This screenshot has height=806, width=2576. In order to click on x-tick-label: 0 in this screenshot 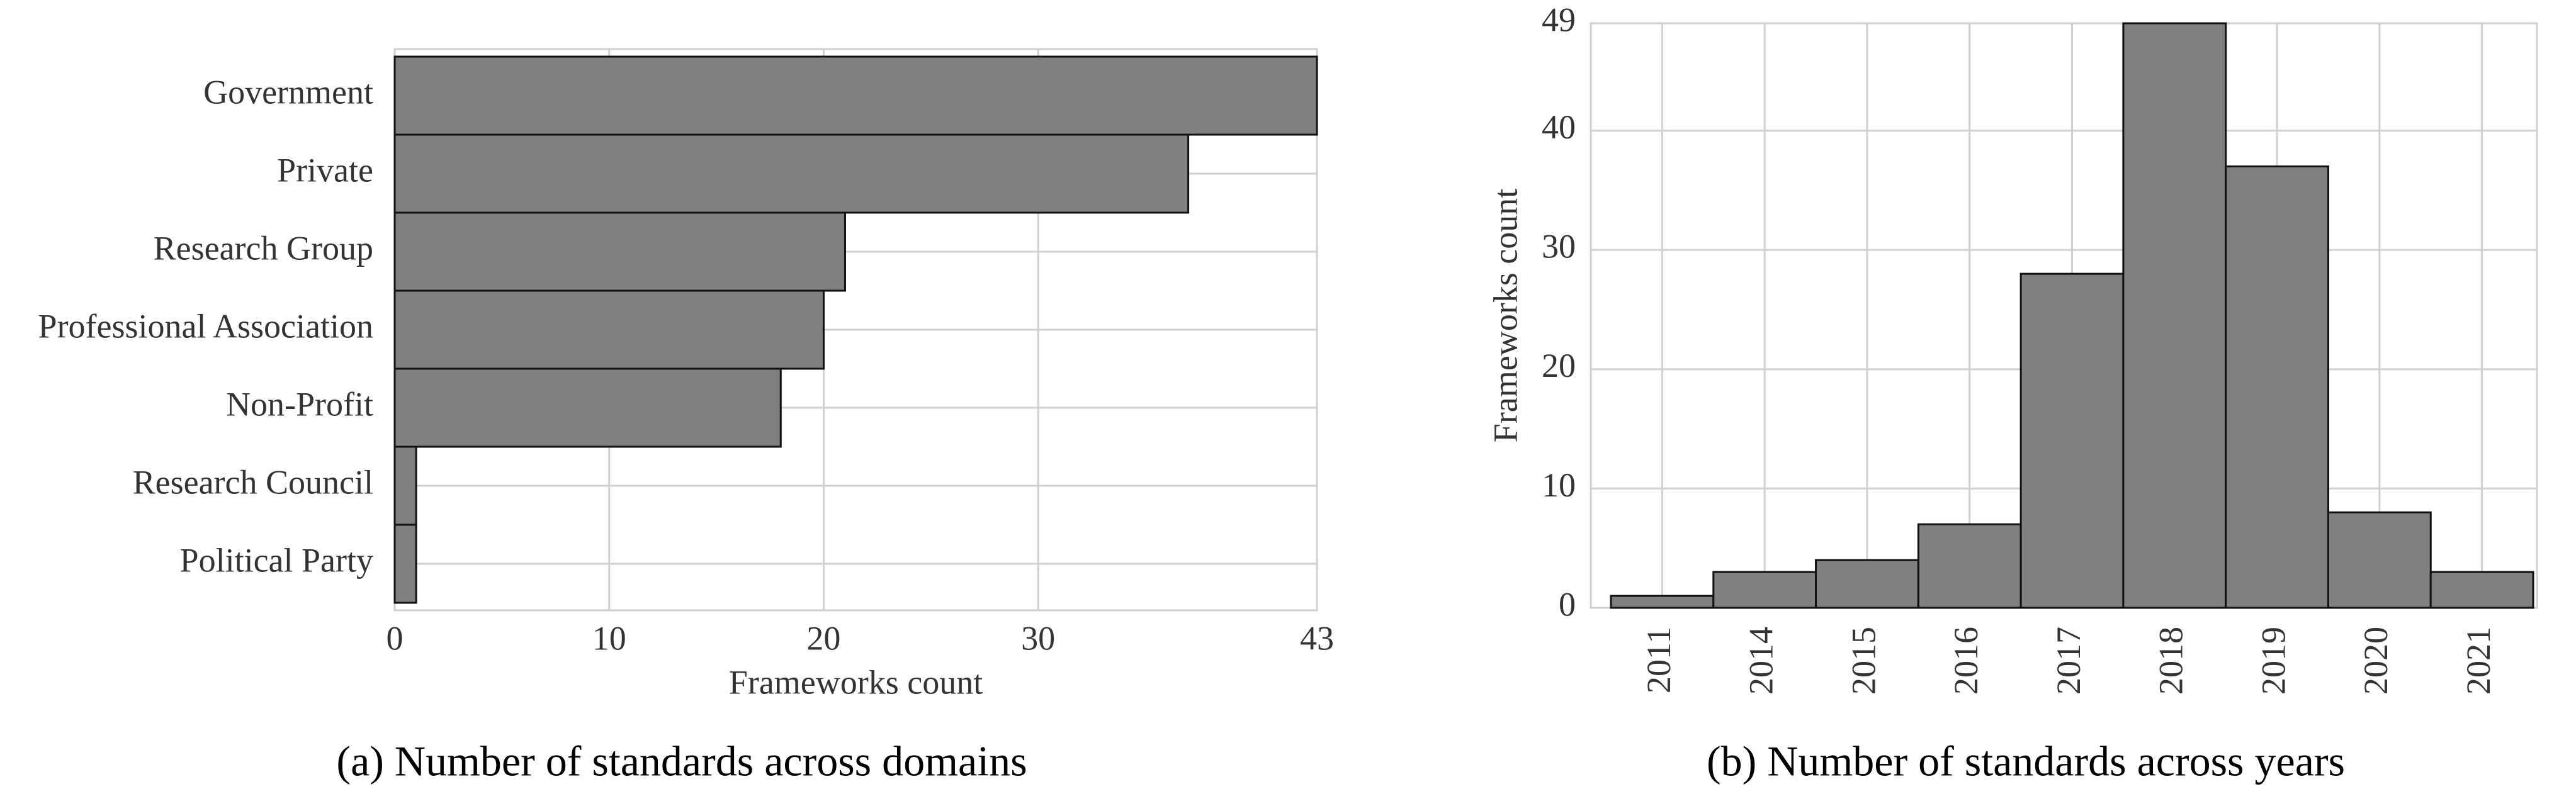, I will do `click(395, 638)`.